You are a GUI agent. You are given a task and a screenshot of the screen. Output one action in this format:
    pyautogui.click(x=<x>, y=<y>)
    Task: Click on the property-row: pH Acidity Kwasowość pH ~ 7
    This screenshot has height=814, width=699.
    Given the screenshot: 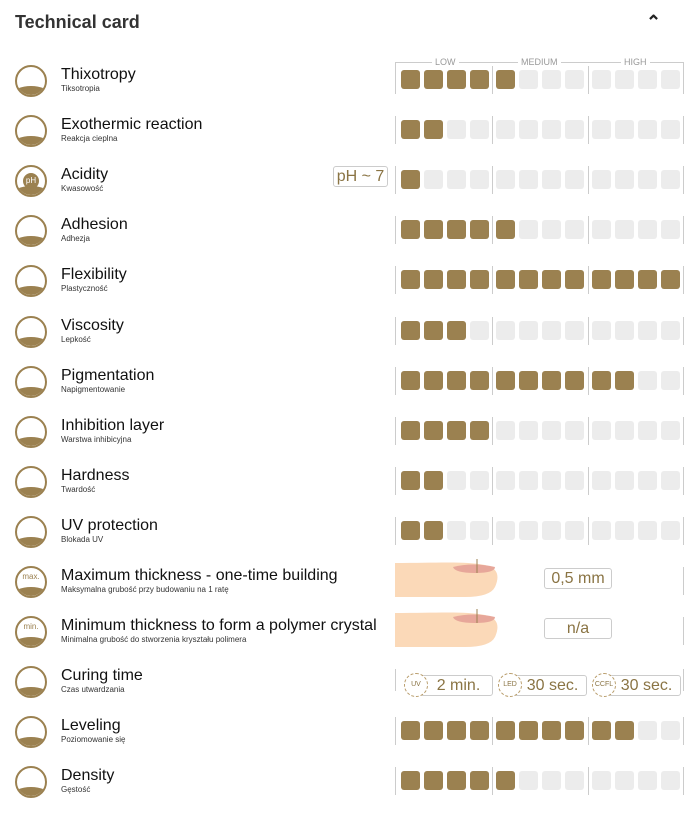 What is the action you would take?
    pyautogui.click(x=349, y=187)
    